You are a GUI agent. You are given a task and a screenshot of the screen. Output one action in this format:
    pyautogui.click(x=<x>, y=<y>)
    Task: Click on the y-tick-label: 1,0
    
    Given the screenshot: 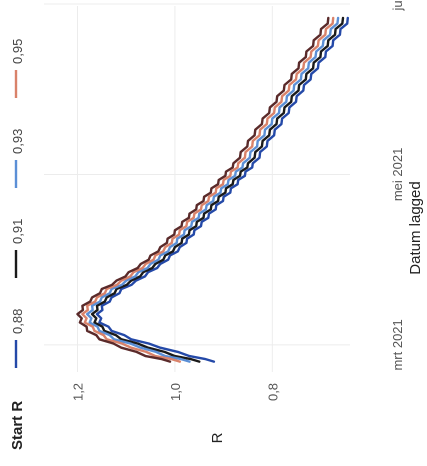 What is the action you would take?
    pyautogui.click(x=175, y=392)
    